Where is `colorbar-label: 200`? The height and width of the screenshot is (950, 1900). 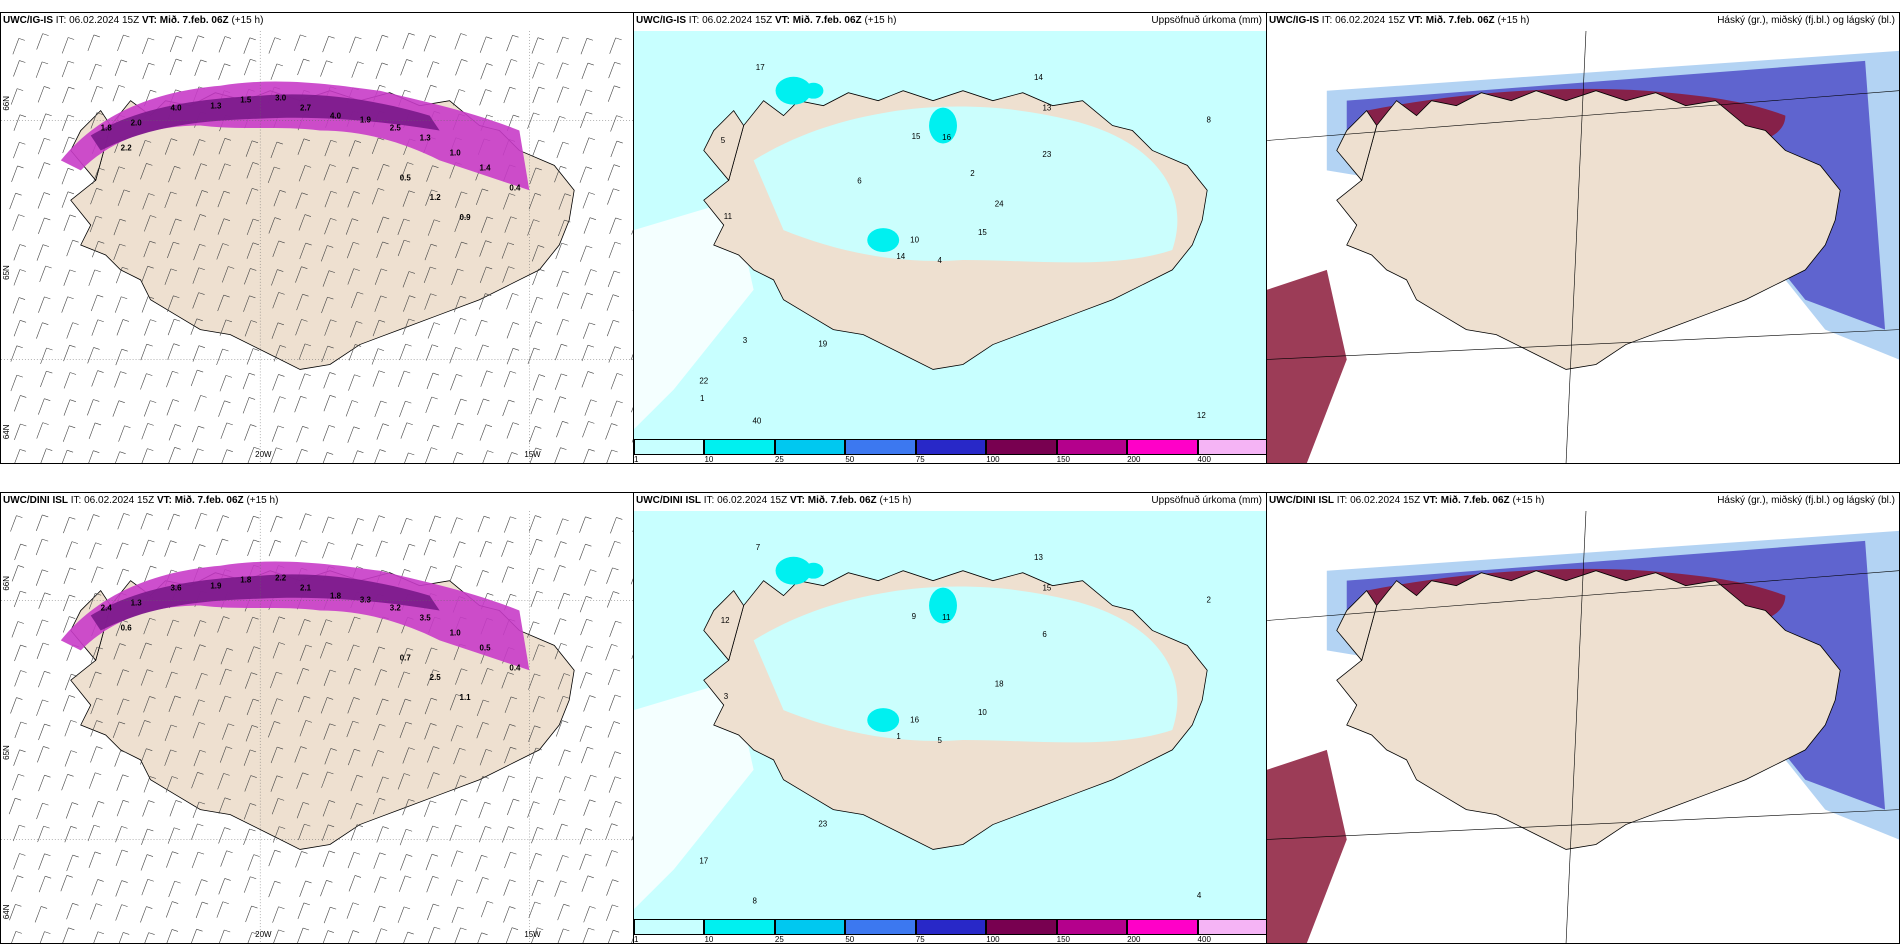
colorbar-label: 200 is located at coordinates (1134, 939).